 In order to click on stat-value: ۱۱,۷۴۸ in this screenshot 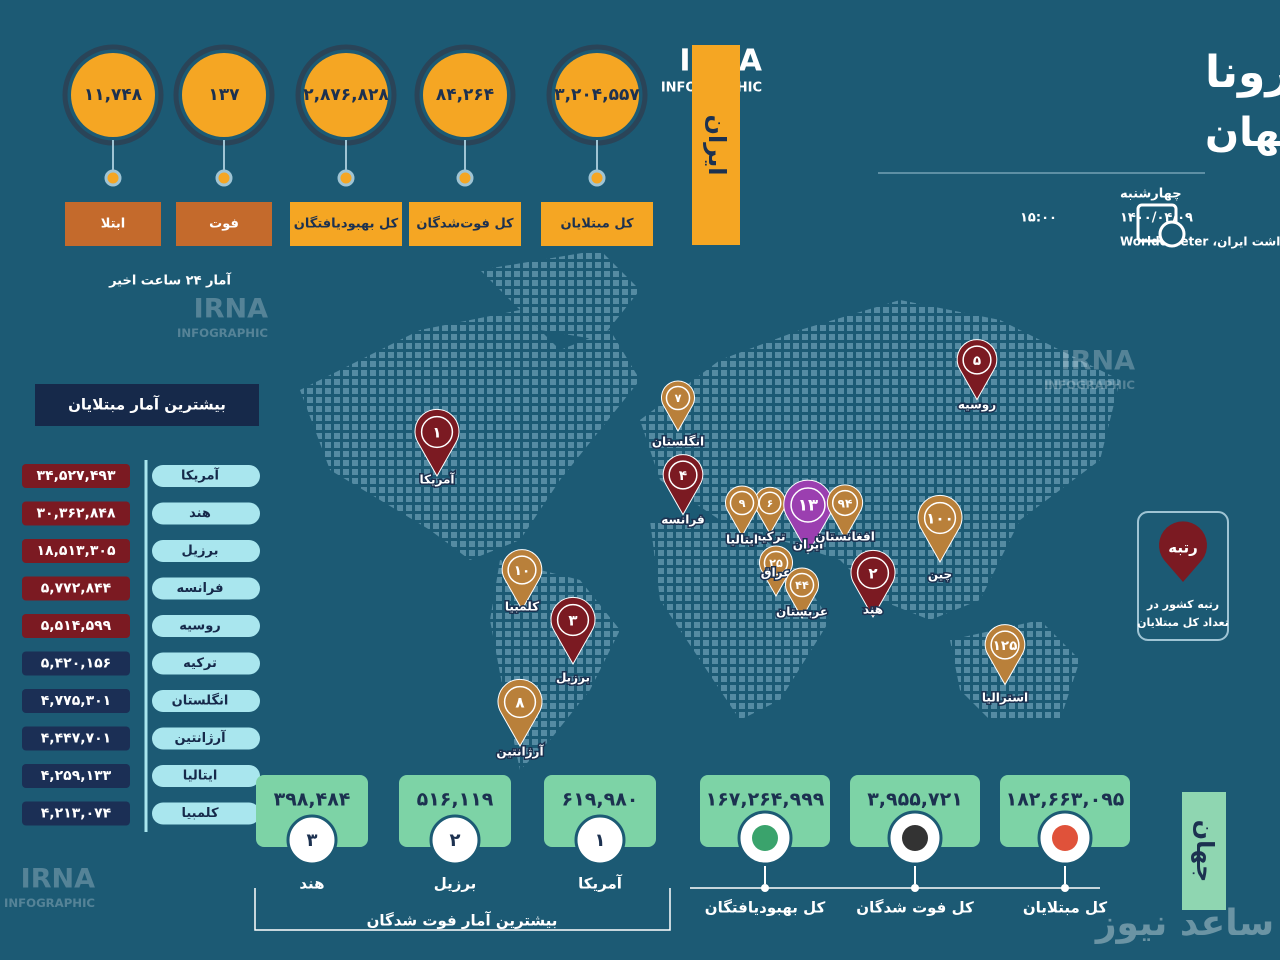, I will do `click(113, 95)`.